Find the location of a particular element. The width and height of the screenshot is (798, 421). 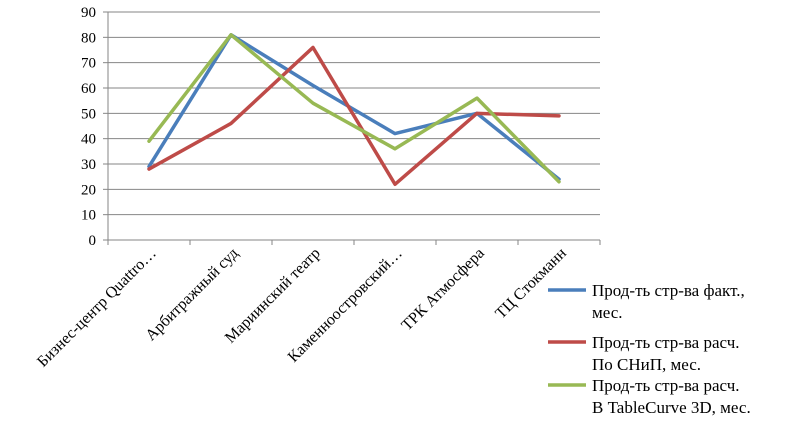

legend-label-3: Прод-ть стр-ва расч. is located at coordinates (666, 385).